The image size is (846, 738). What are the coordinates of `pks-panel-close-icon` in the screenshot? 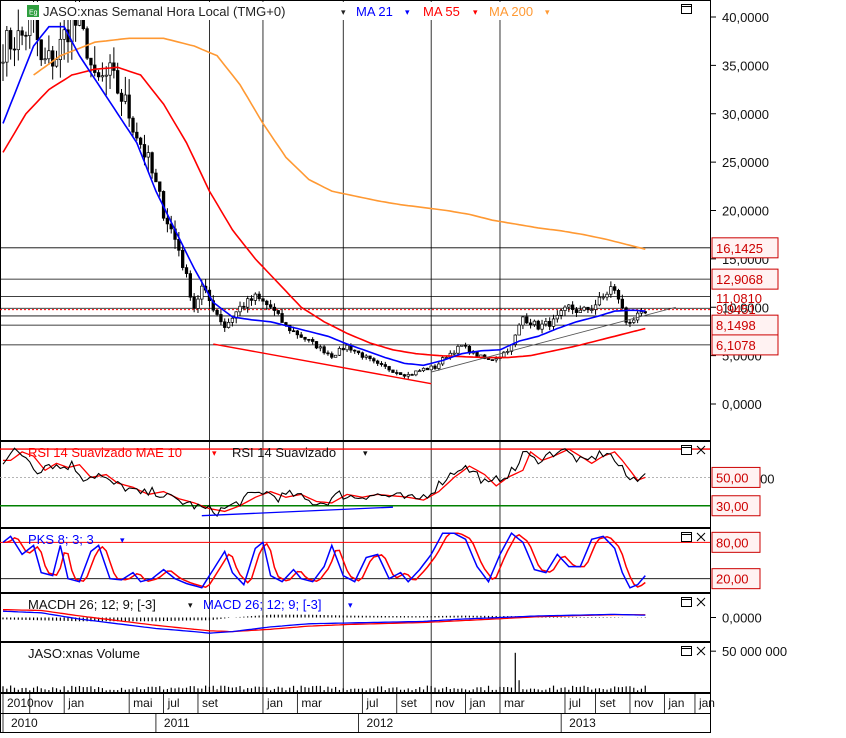 It's located at (701, 537).